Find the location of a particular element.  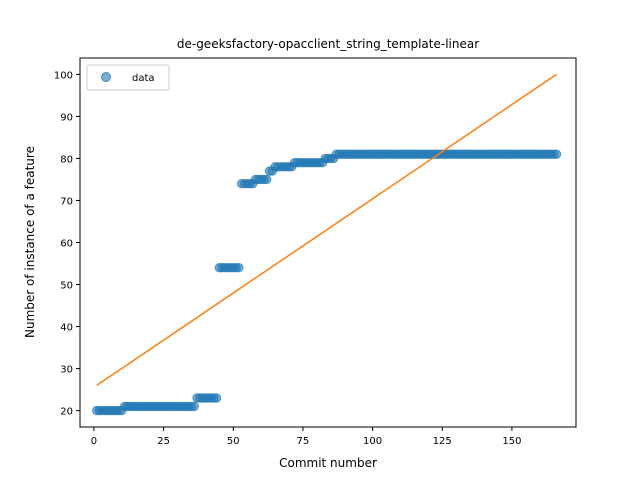

y-axis: 20 30 40 50 60 70 80 90 100 is located at coordinates (67, 244).